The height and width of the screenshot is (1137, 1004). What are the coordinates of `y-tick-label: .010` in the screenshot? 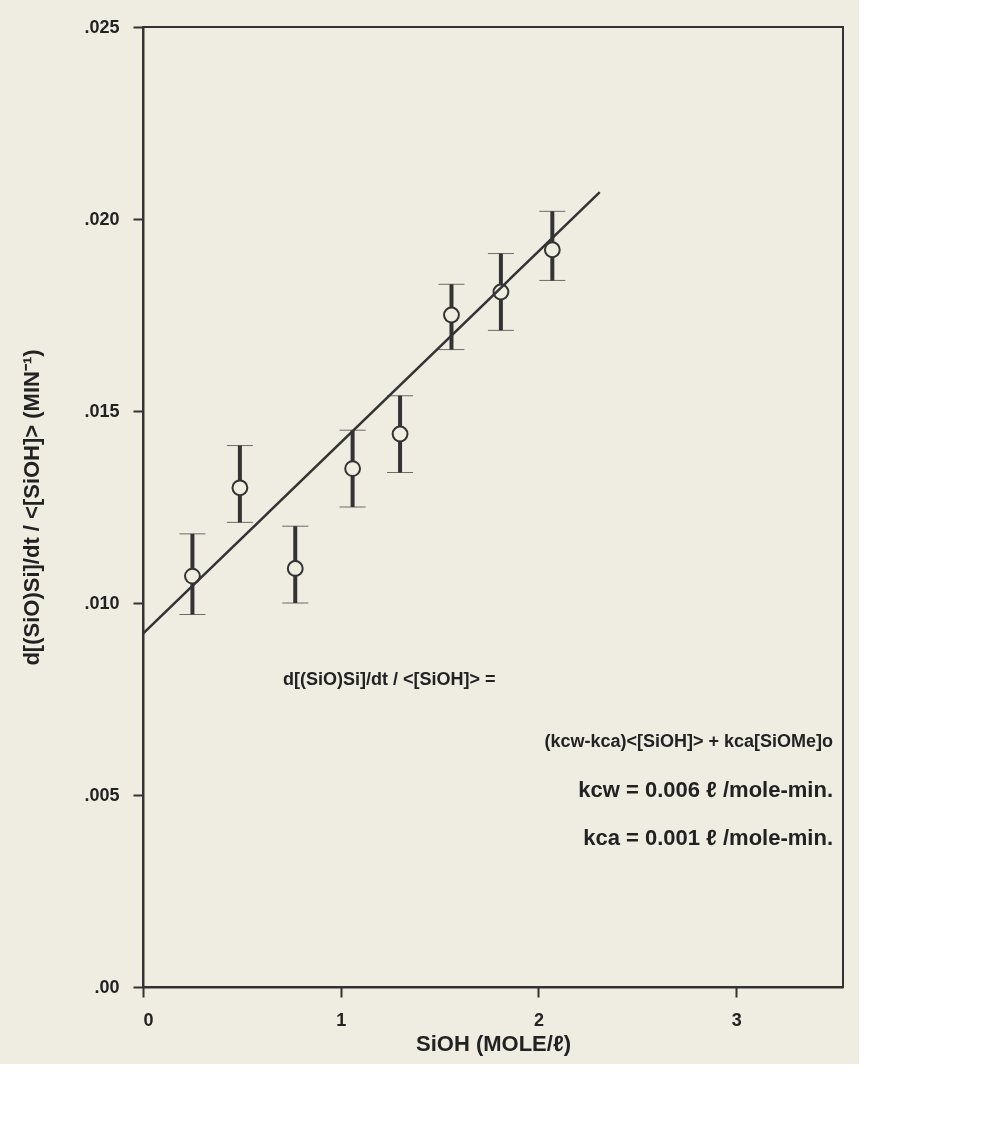 It's located at (102, 602).